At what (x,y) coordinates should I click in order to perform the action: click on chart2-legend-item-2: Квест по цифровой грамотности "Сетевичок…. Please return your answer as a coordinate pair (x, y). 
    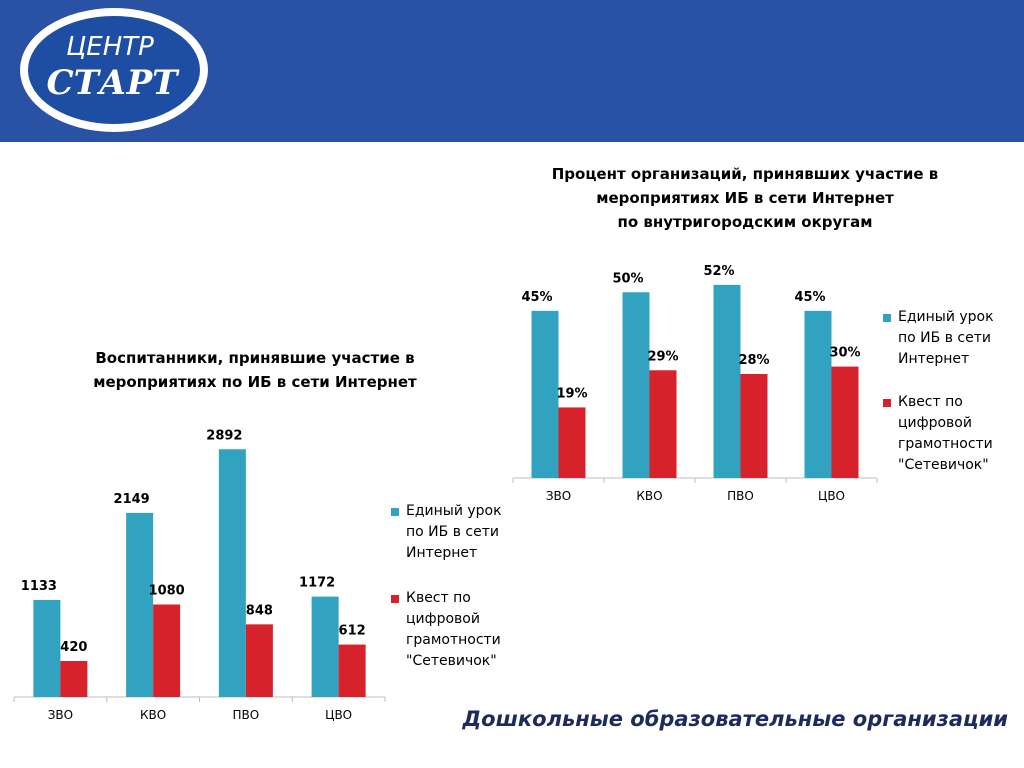
    Looking at the image, I should click on (939, 434).